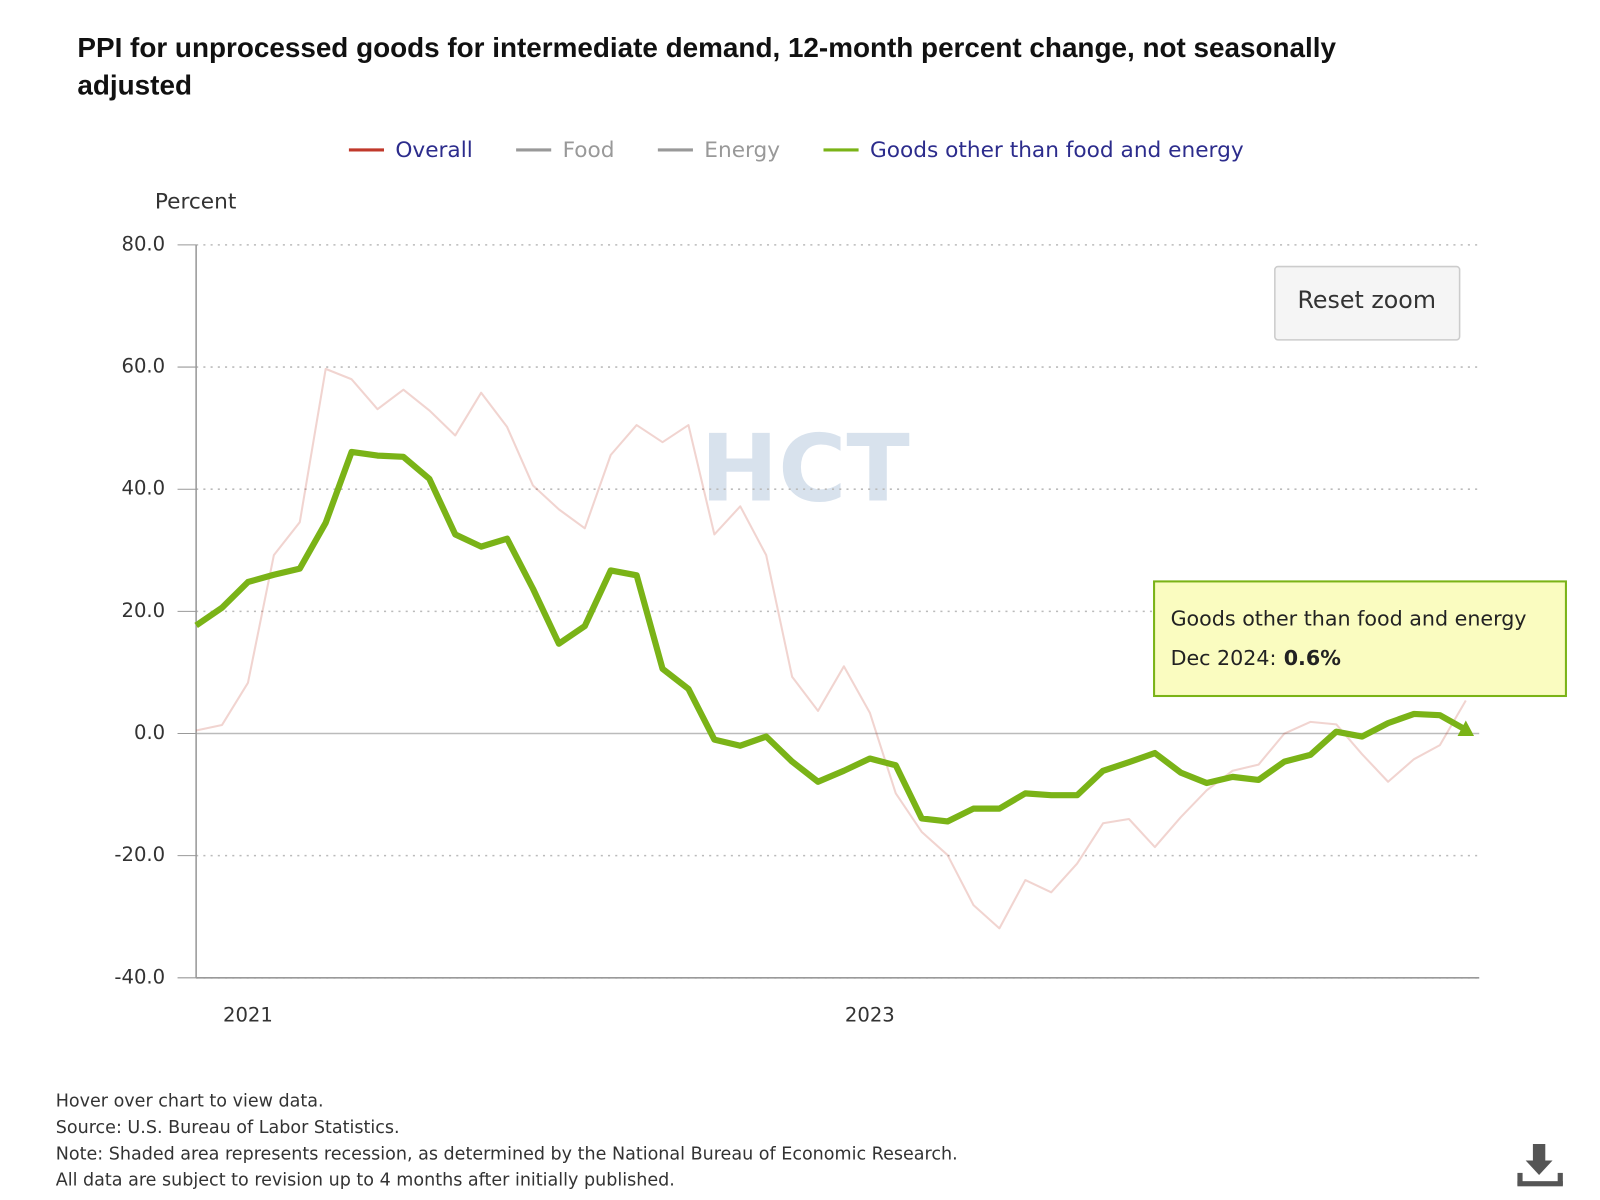 This screenshot has width=1600, height=1200. What do you see at coordinates (228, 1128) in the screenshot?
I see `footnote: Source: U.S. Bureau of Labor Statistics.` at bounding box center [228, 1128].